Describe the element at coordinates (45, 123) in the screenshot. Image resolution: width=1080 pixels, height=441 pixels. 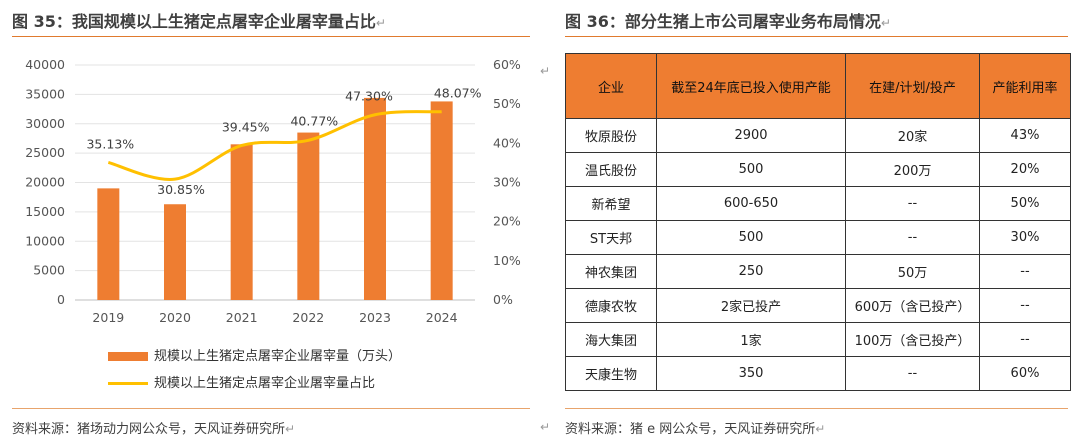
I see `y-left-tick-label: 30000` at that location.